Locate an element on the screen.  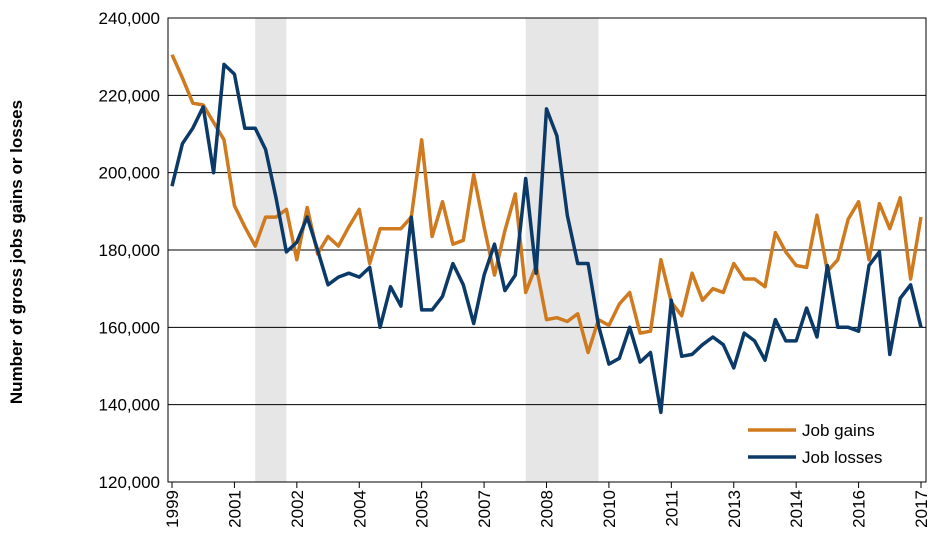
y-tick-label: 140,000 is located at coordinates (129, 405).